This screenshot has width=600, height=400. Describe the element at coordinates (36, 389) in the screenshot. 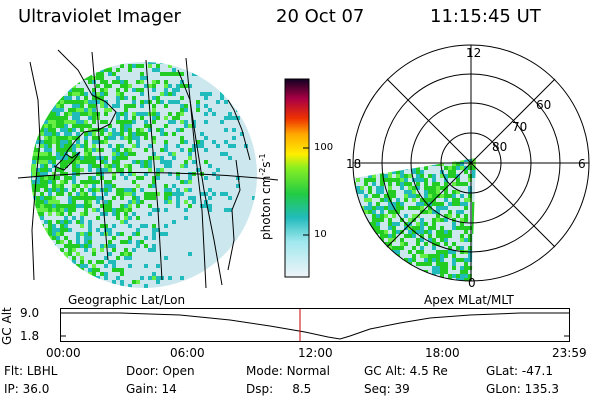

I see `info-ip-value: 36.0` at that location.